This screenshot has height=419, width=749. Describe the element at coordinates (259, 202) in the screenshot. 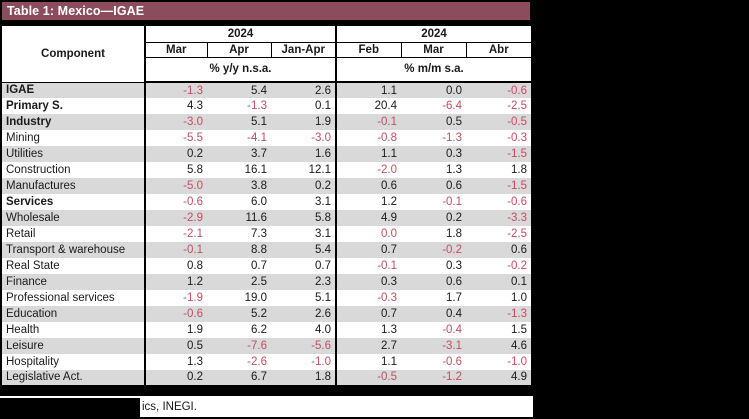

I see `value-cell: 6.0` at that location.